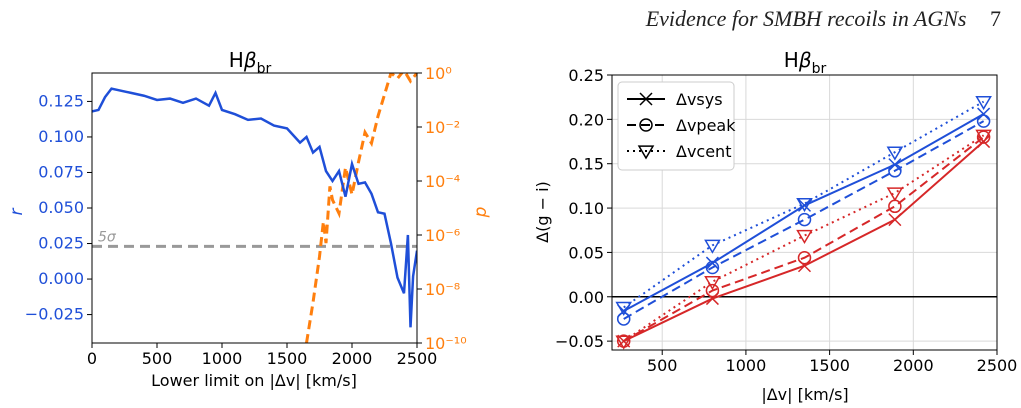 This screenshot has height=408, width=1021. What do you see at coordinates (442, 181) in the screenshot?
I see `right-y-tick-label: 10⁻⁴` at bounding box center [442, 181].